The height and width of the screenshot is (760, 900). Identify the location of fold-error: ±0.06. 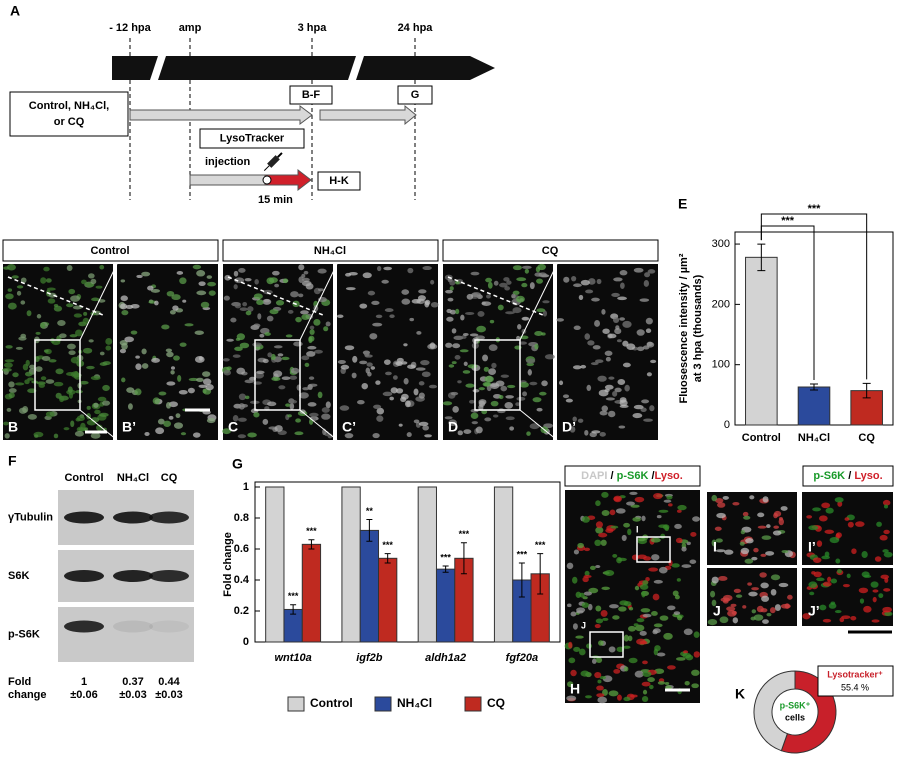
(83, 695).